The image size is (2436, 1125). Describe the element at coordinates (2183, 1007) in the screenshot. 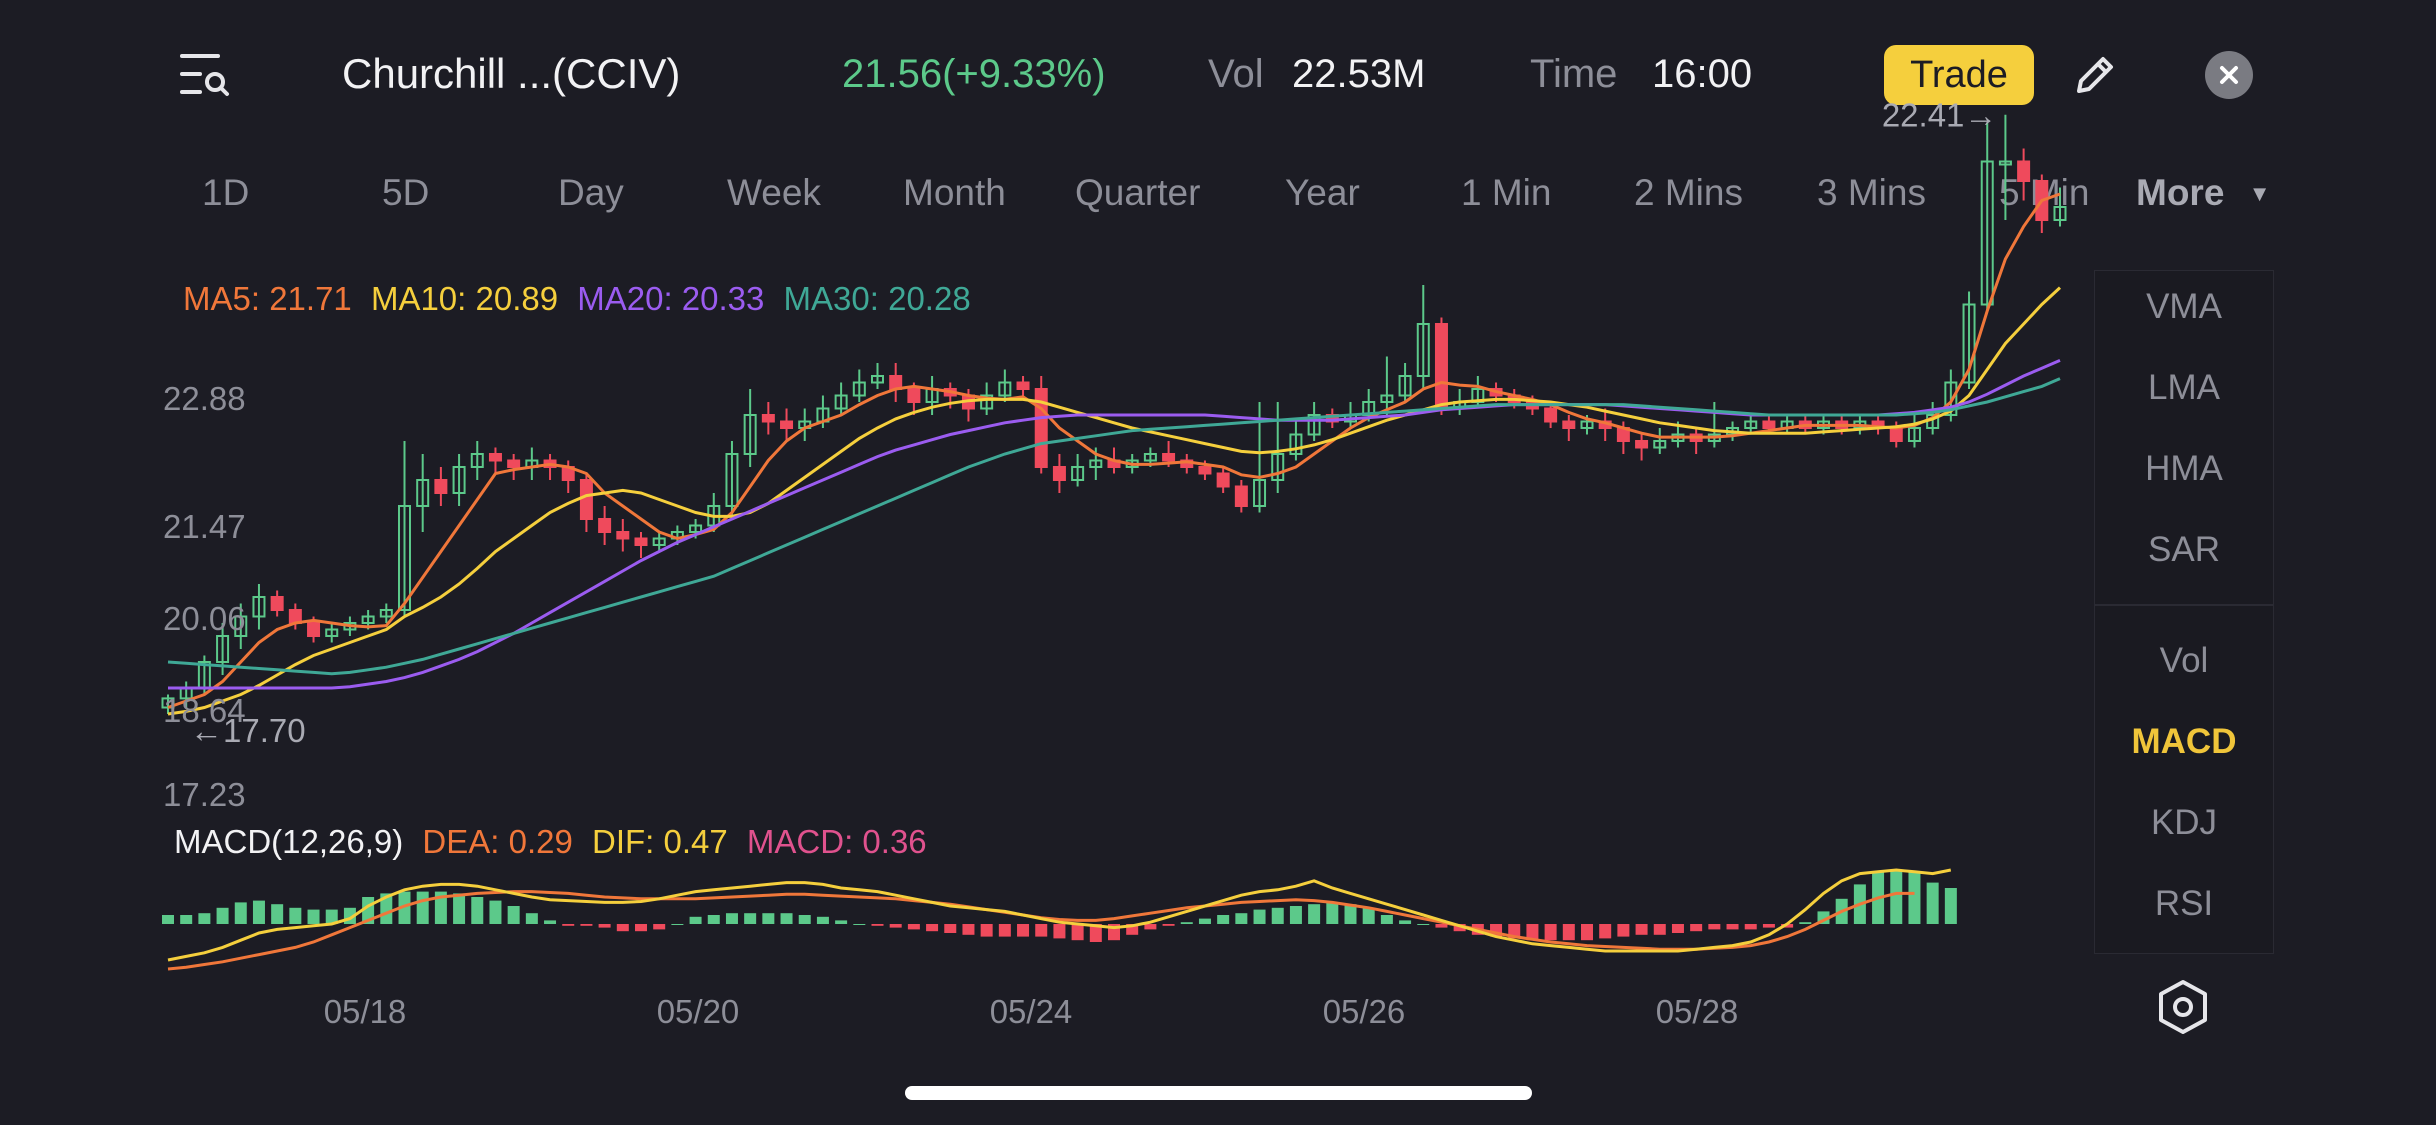

I see `settings-hexagon-icon` at that location.